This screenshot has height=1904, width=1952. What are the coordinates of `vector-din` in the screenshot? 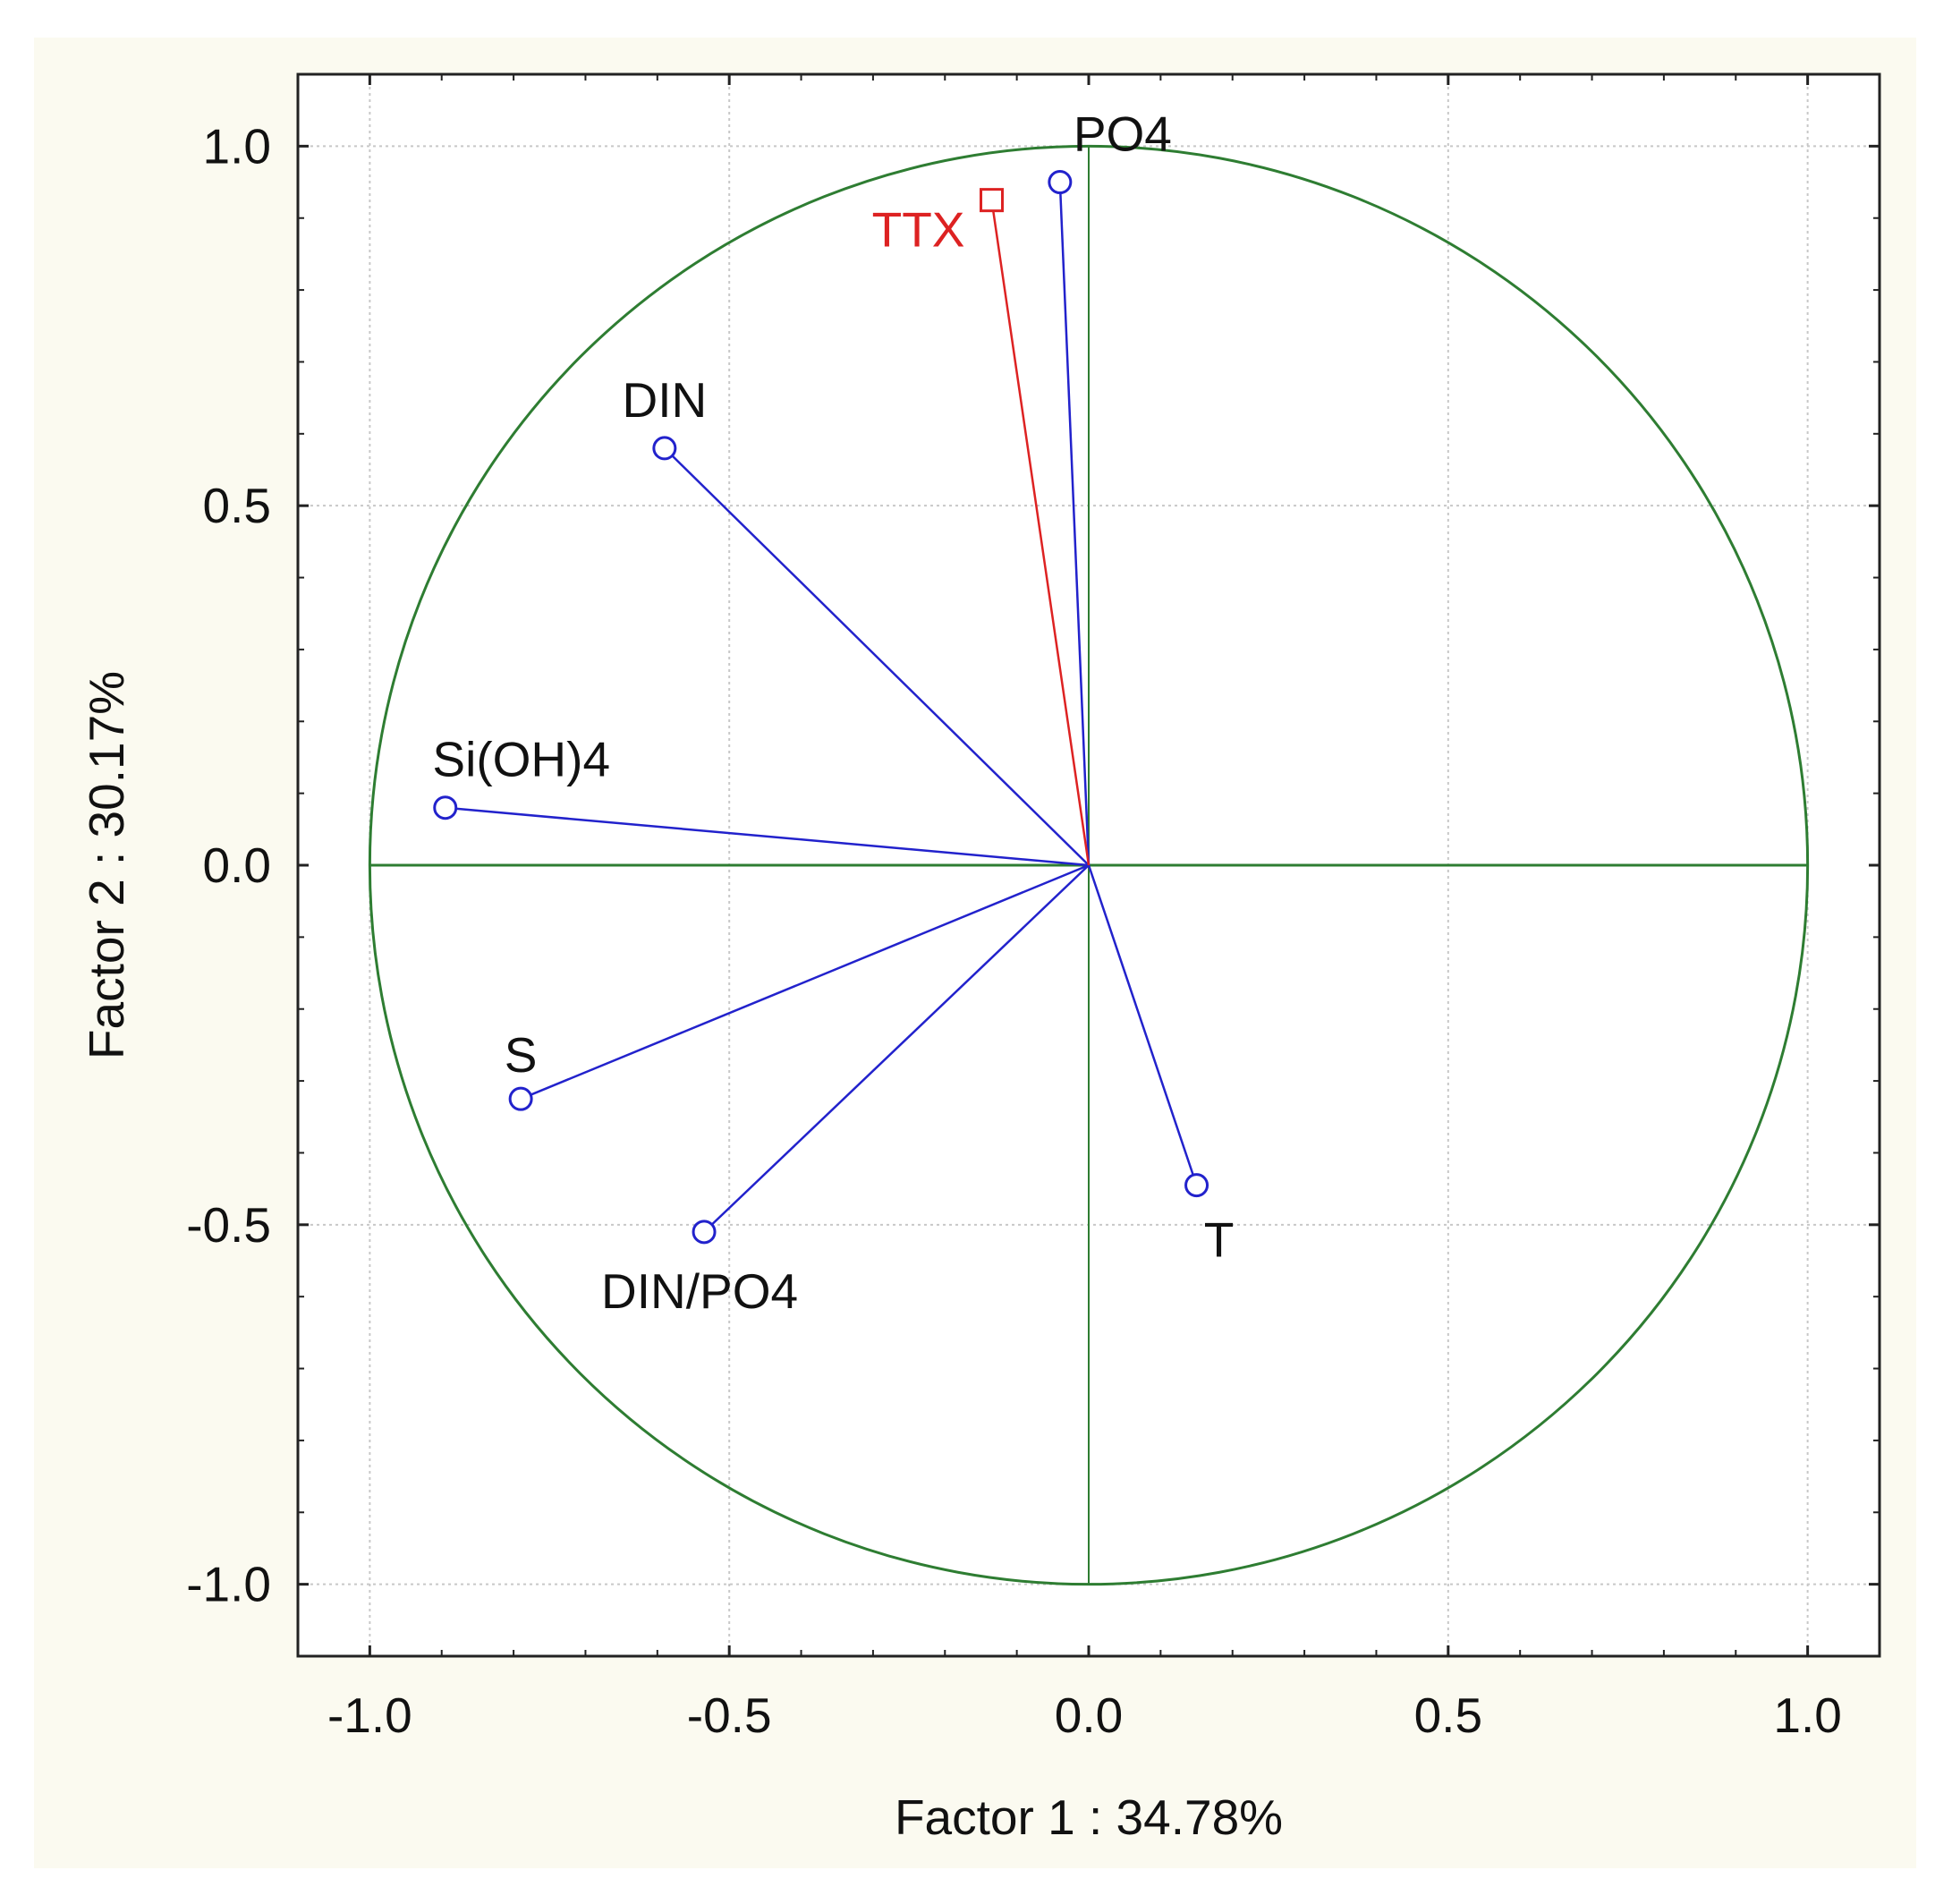 It's located at (876, 656).